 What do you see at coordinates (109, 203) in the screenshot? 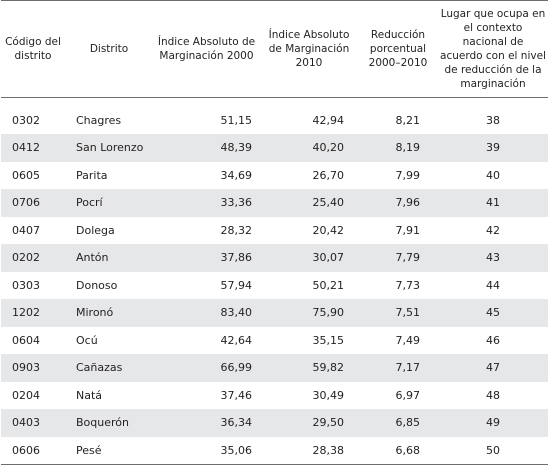
I see `cell-distrito: Pocrí` at bounding box center [109, 203].